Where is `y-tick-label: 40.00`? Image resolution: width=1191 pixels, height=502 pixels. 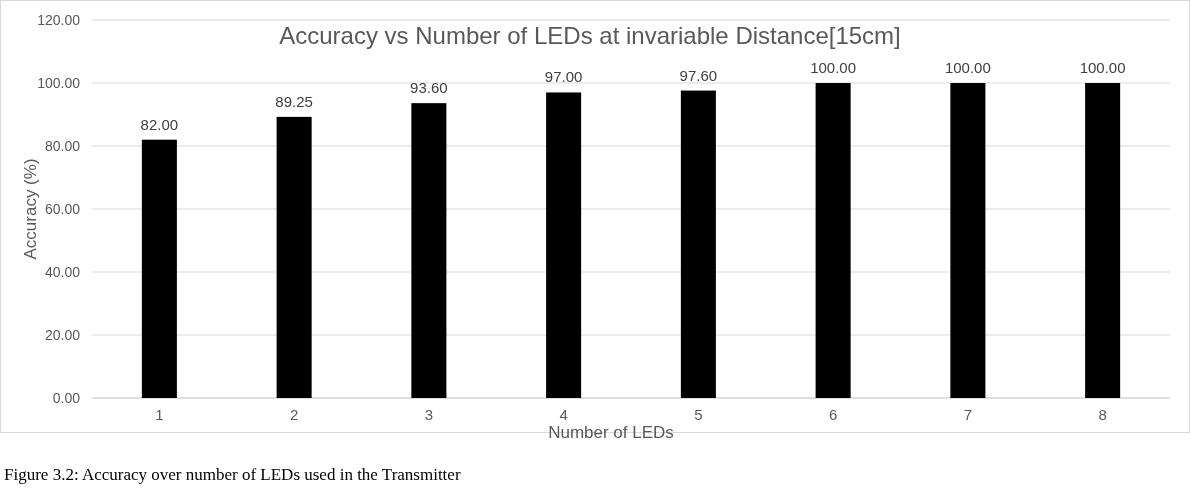 y-tick-label: 40.00 is located at coordinates (62, 271).